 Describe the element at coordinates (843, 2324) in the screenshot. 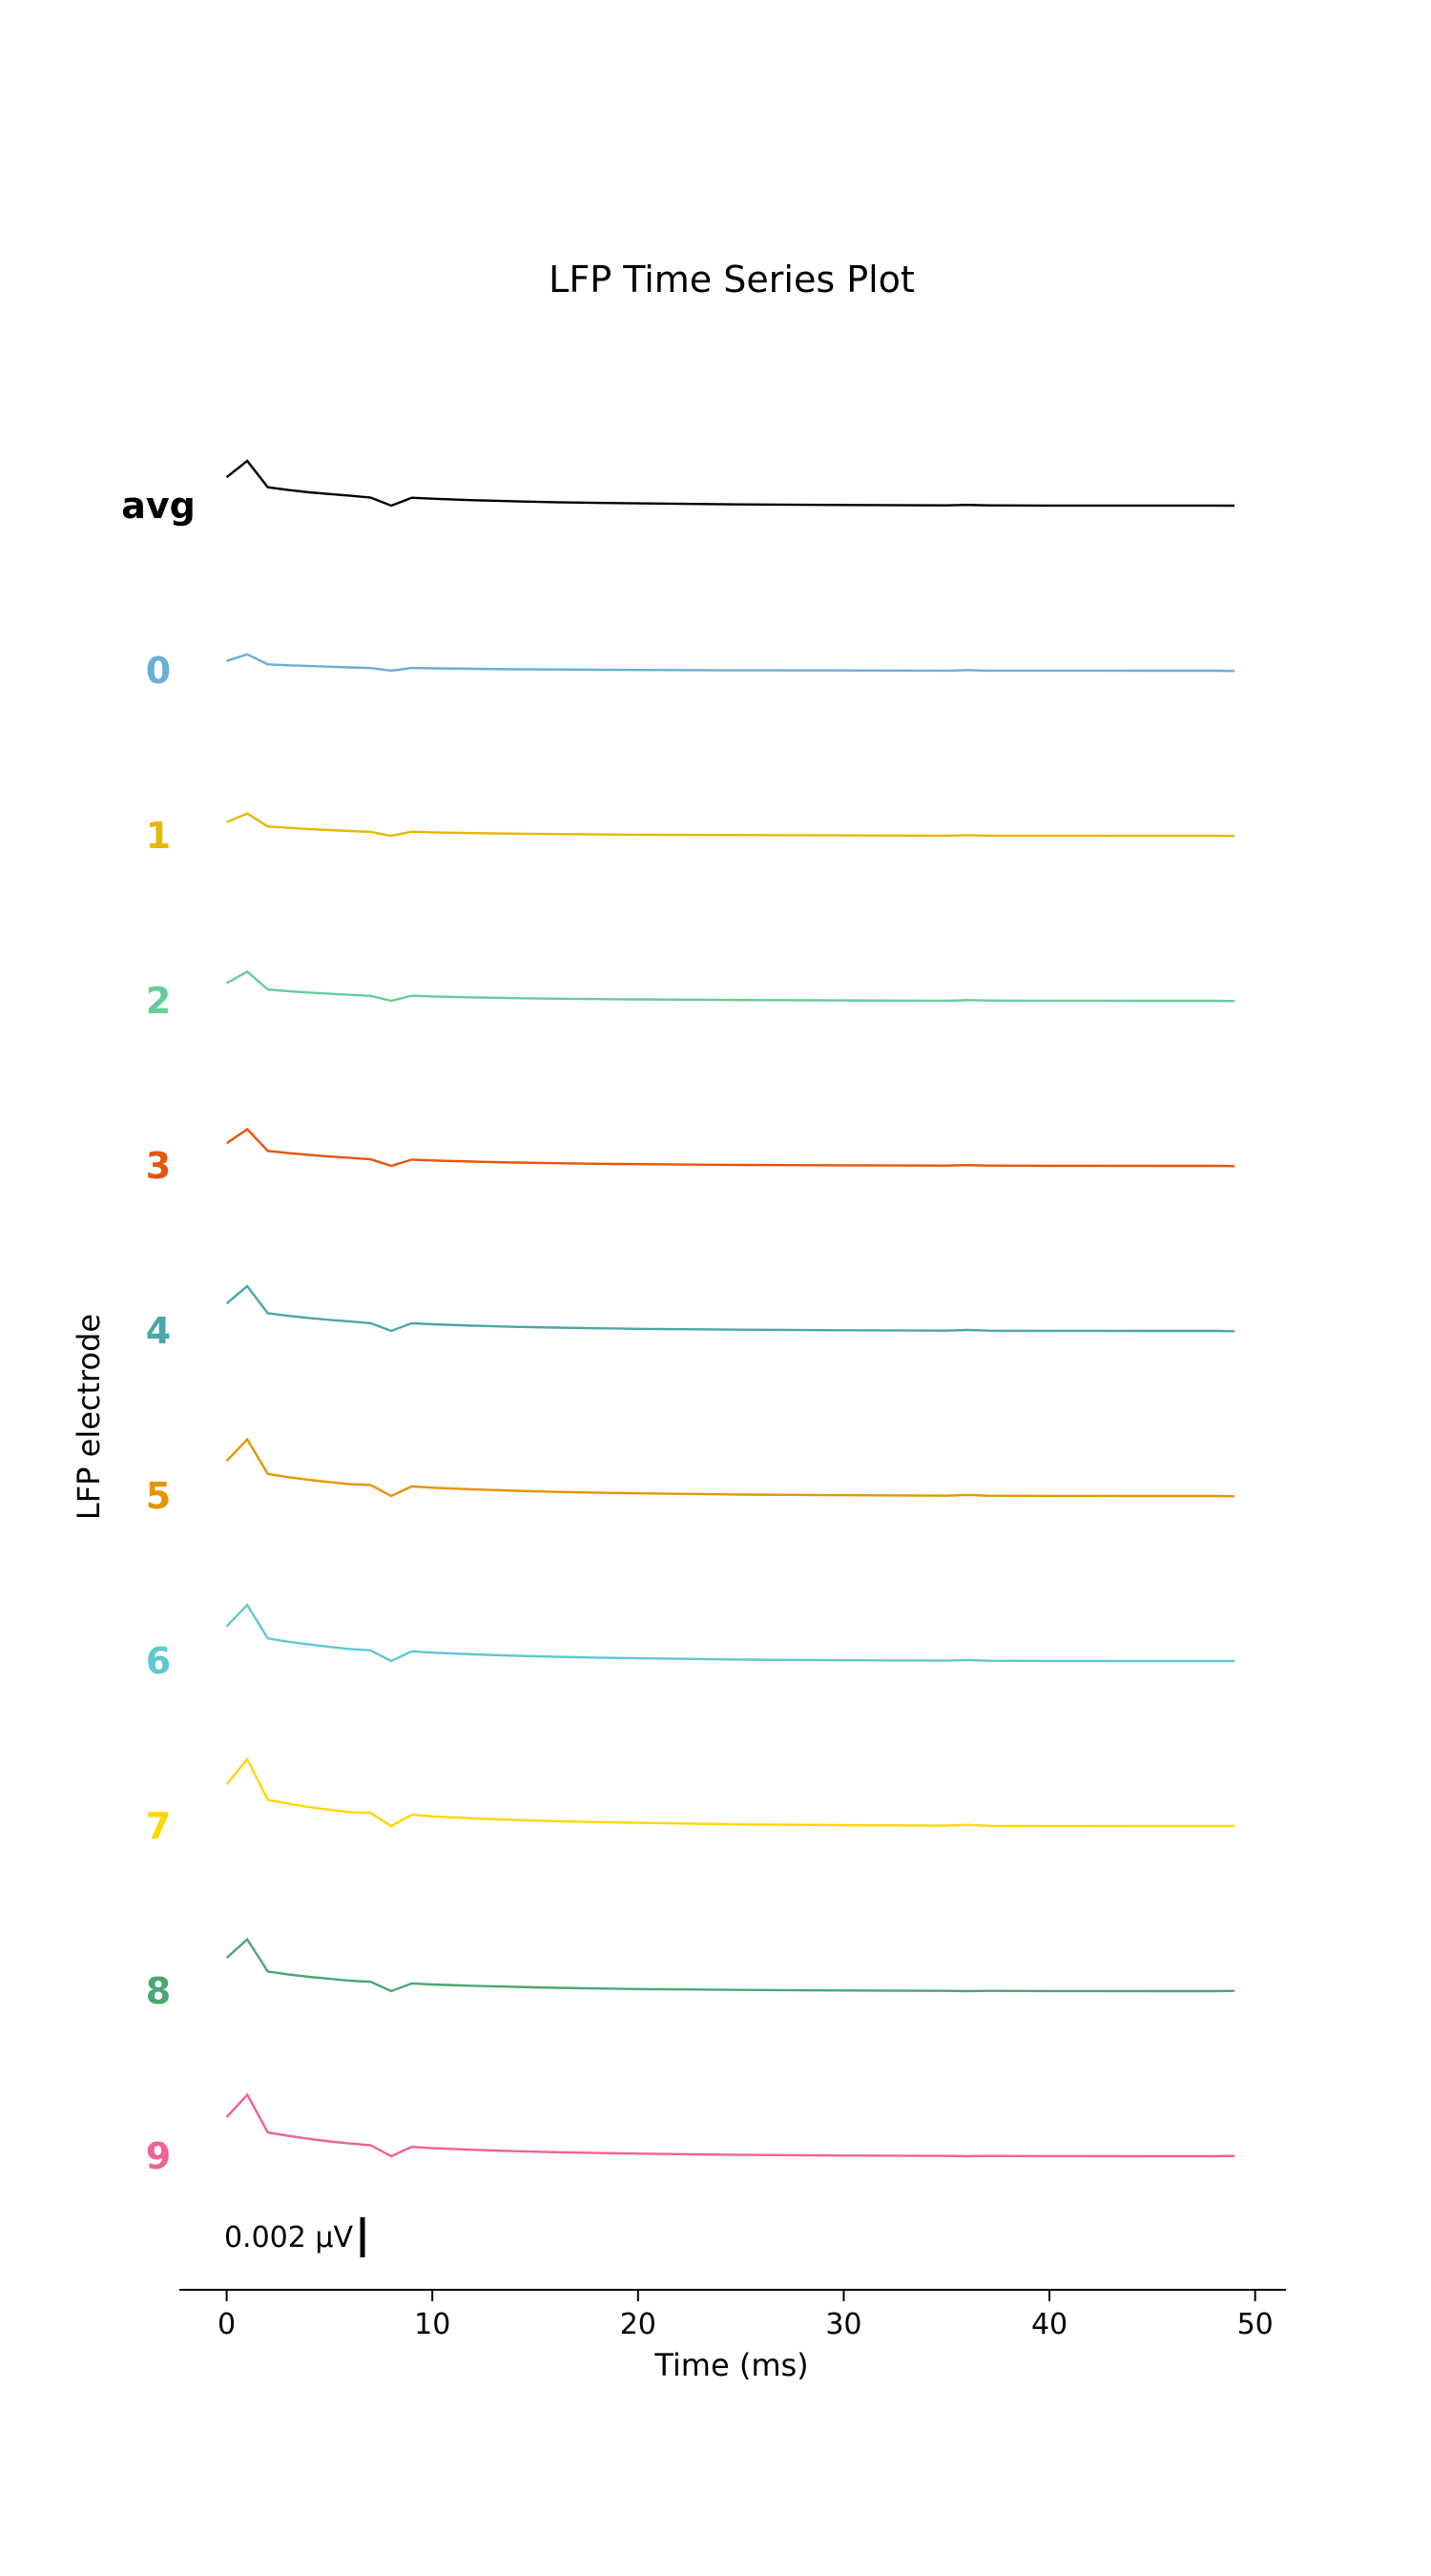

I see `x-tick-label-30: 30` at that location.